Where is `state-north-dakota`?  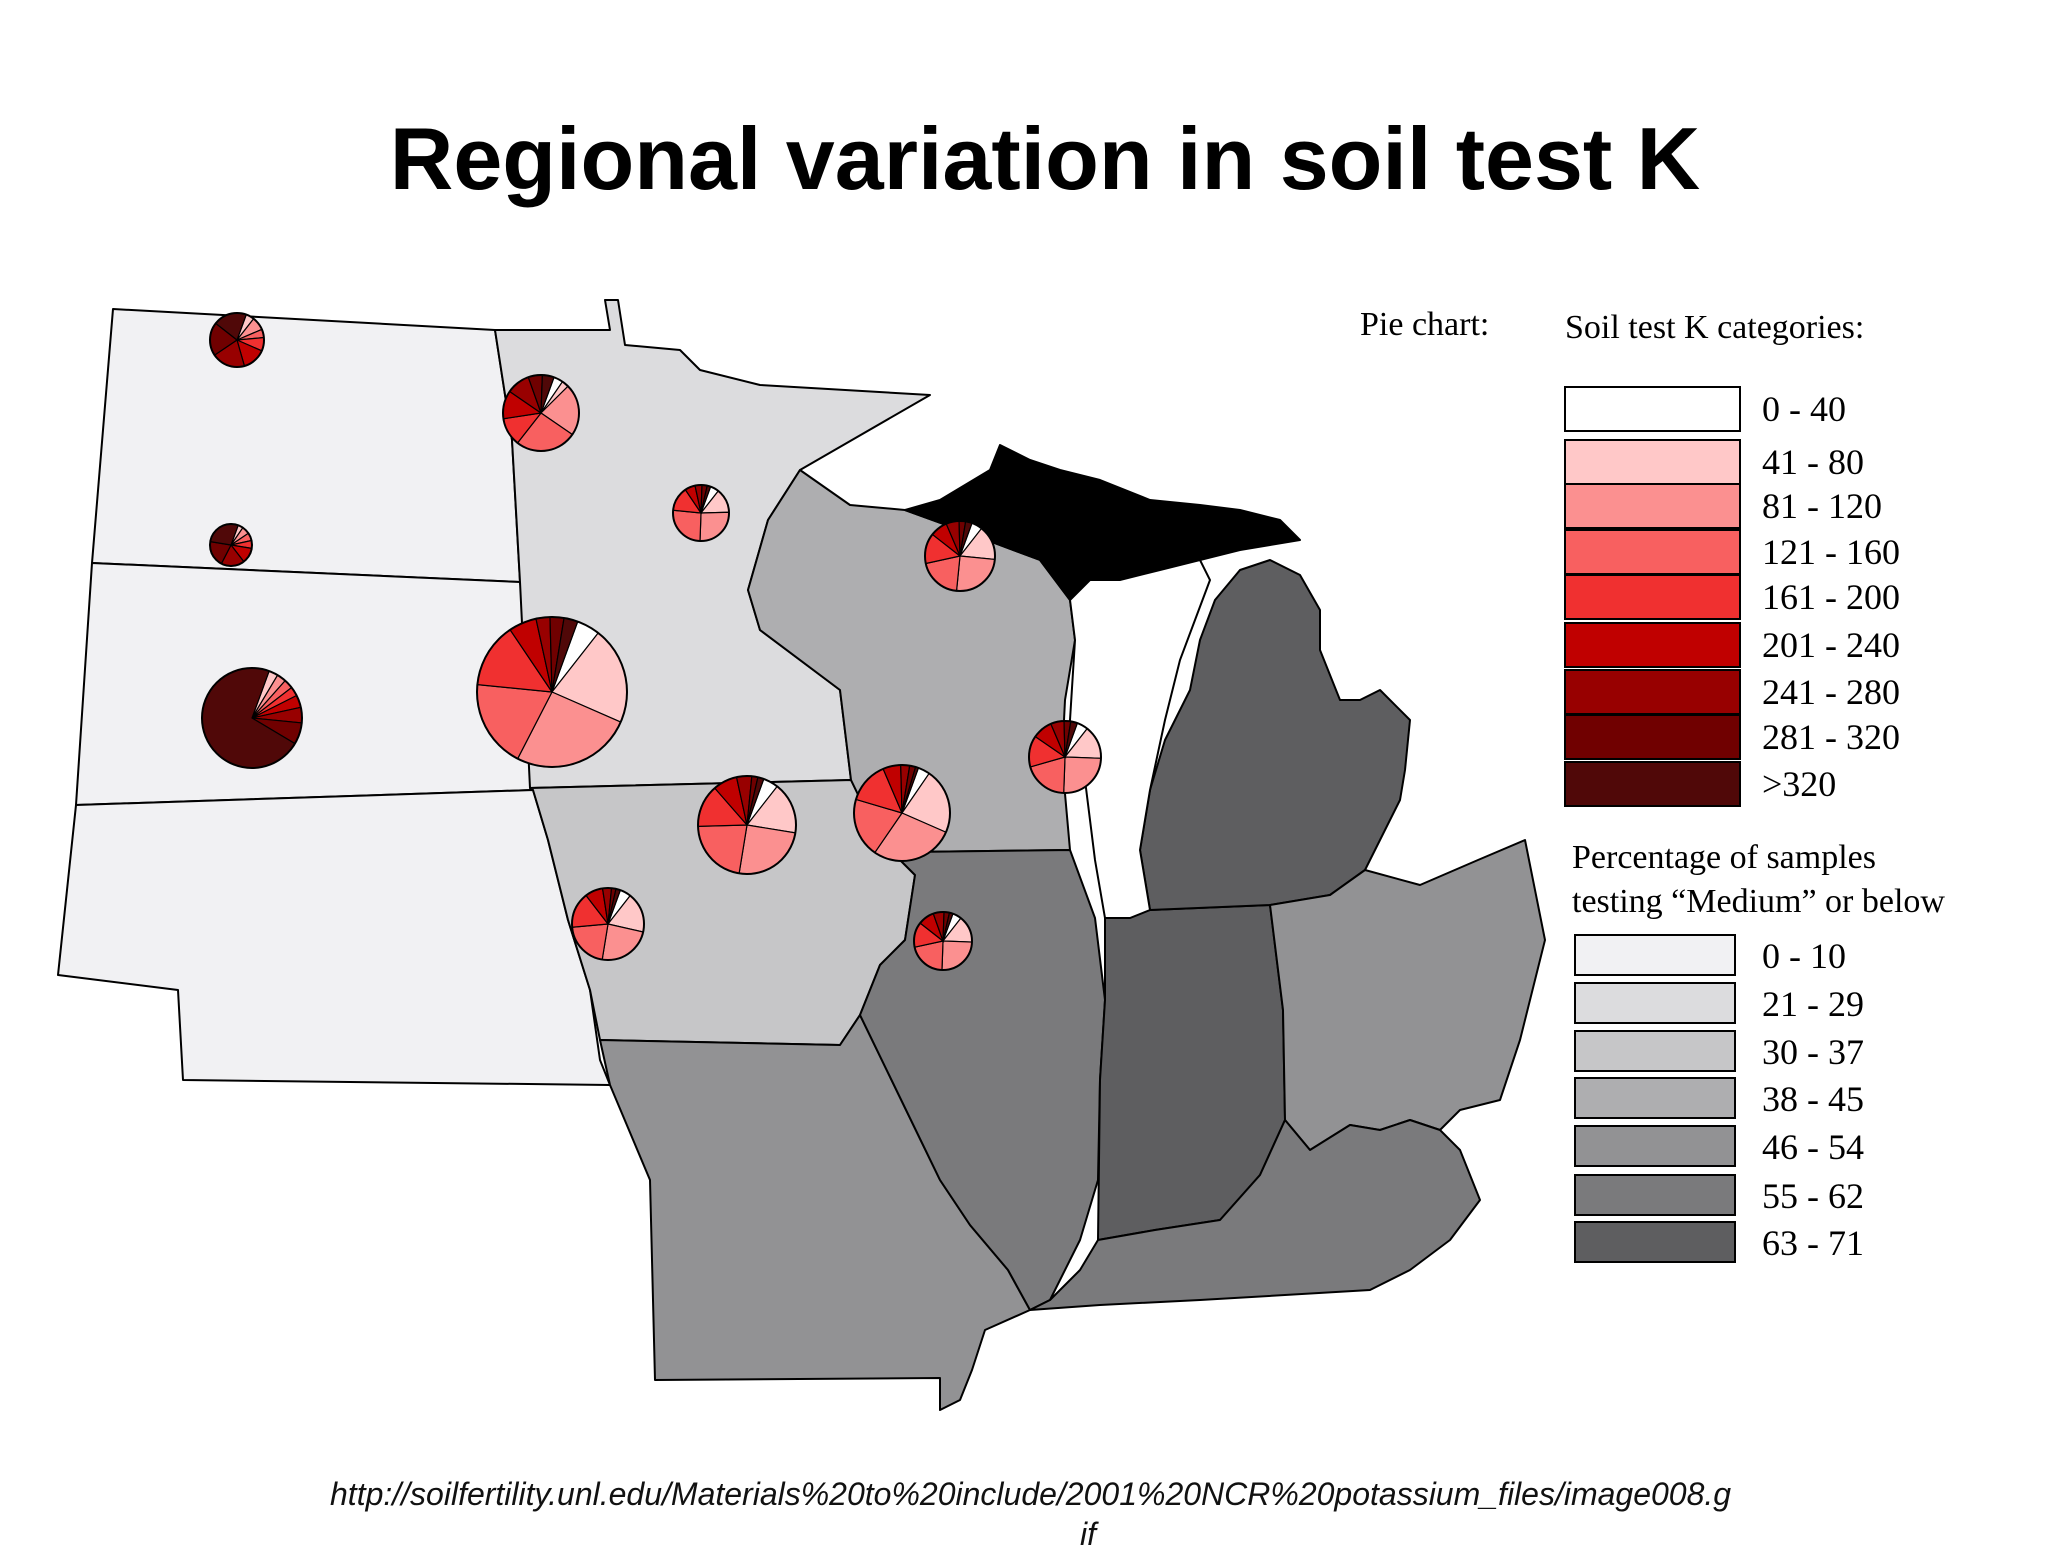 state-north-dakota is located at coordinates (306, 445).